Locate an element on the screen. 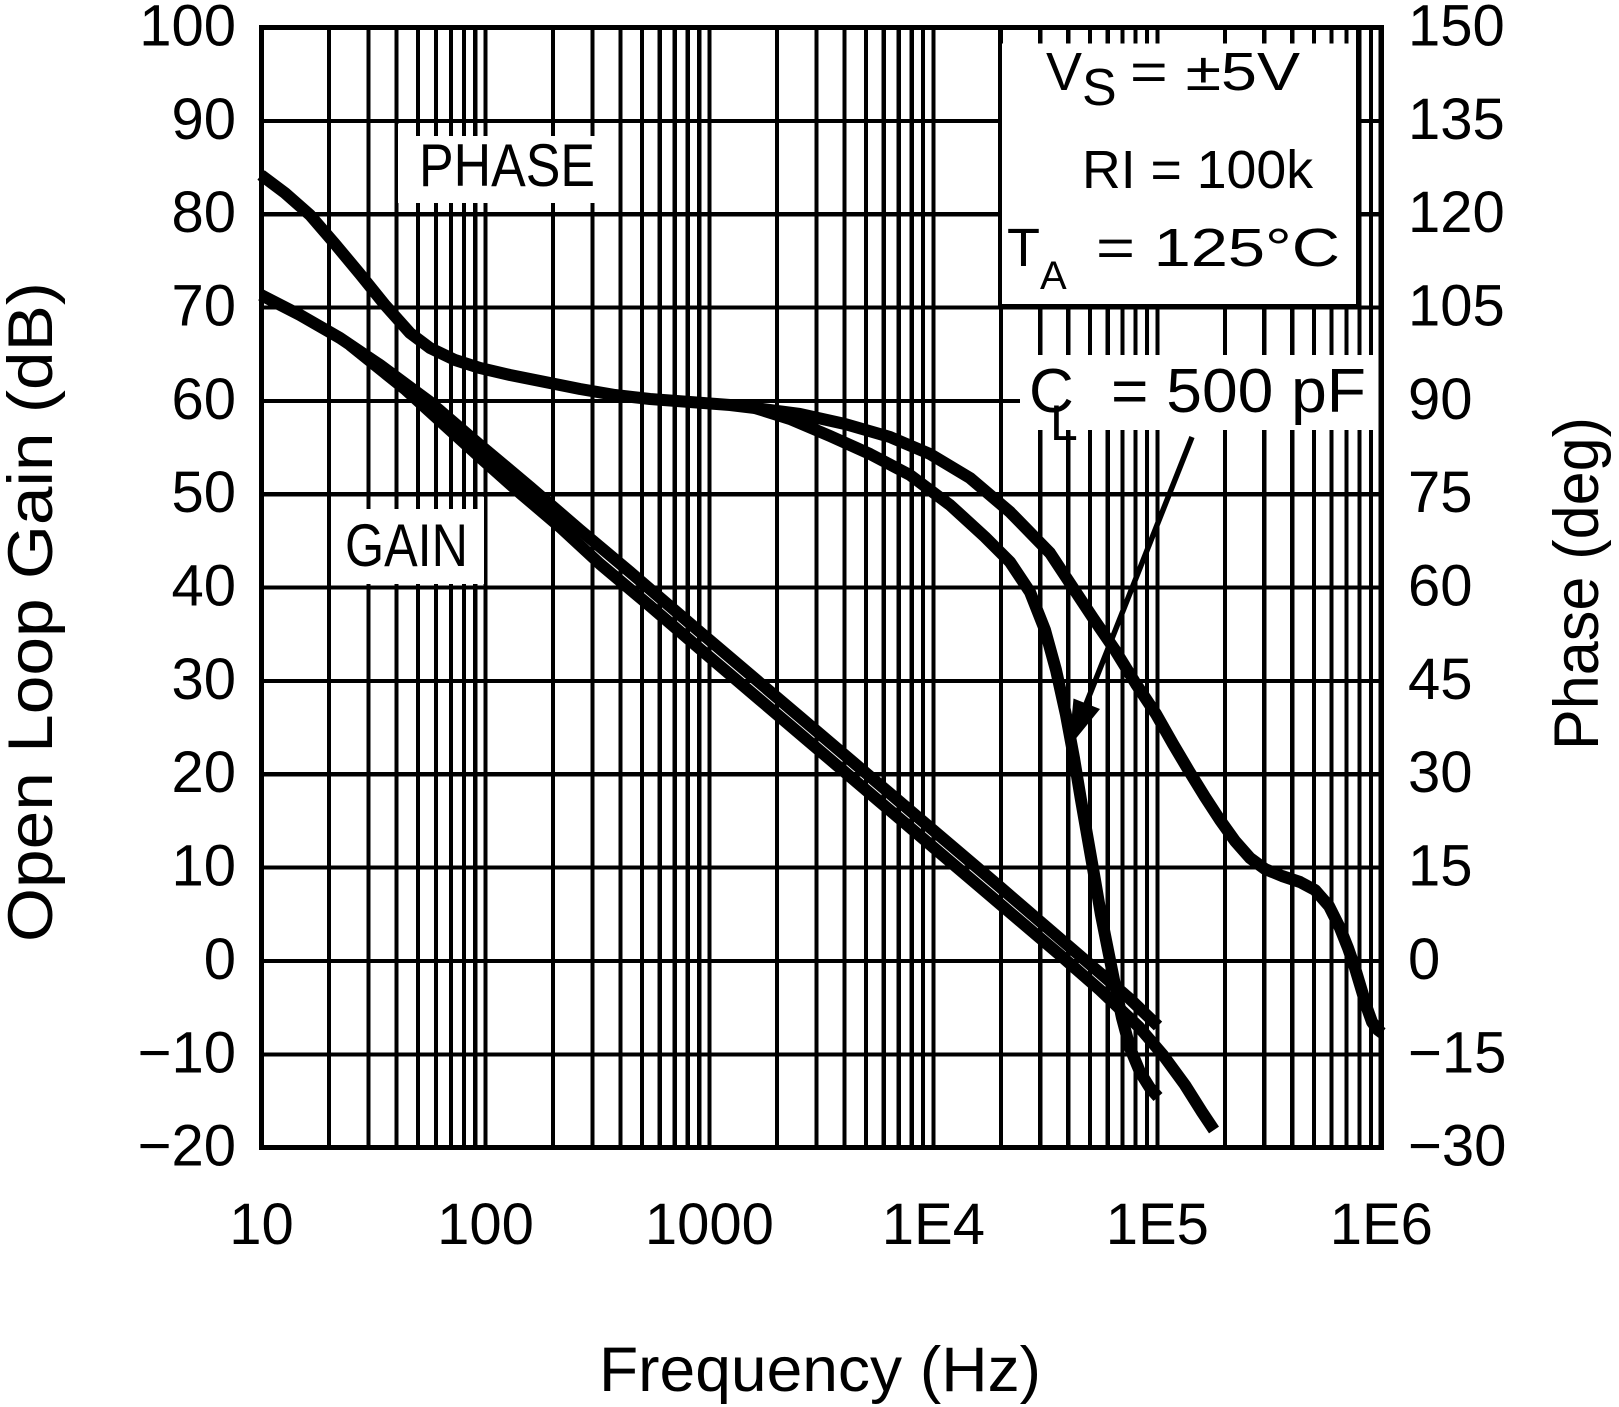  svg-text: T is located at coordinates (1023, 248).